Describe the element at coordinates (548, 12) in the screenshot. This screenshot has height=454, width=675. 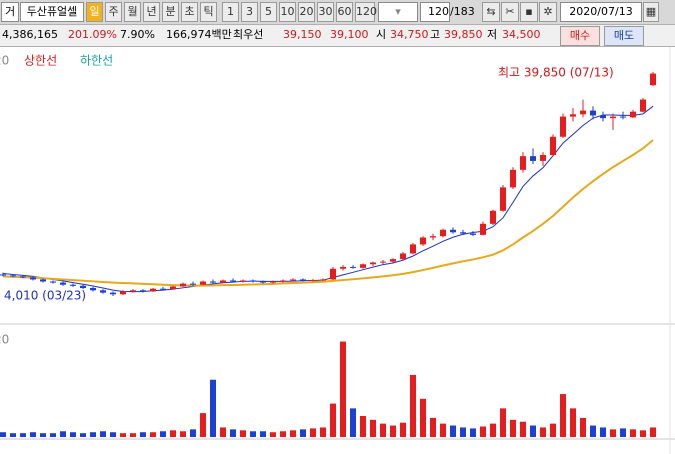
I see `settings-icon: ✲` at that location.